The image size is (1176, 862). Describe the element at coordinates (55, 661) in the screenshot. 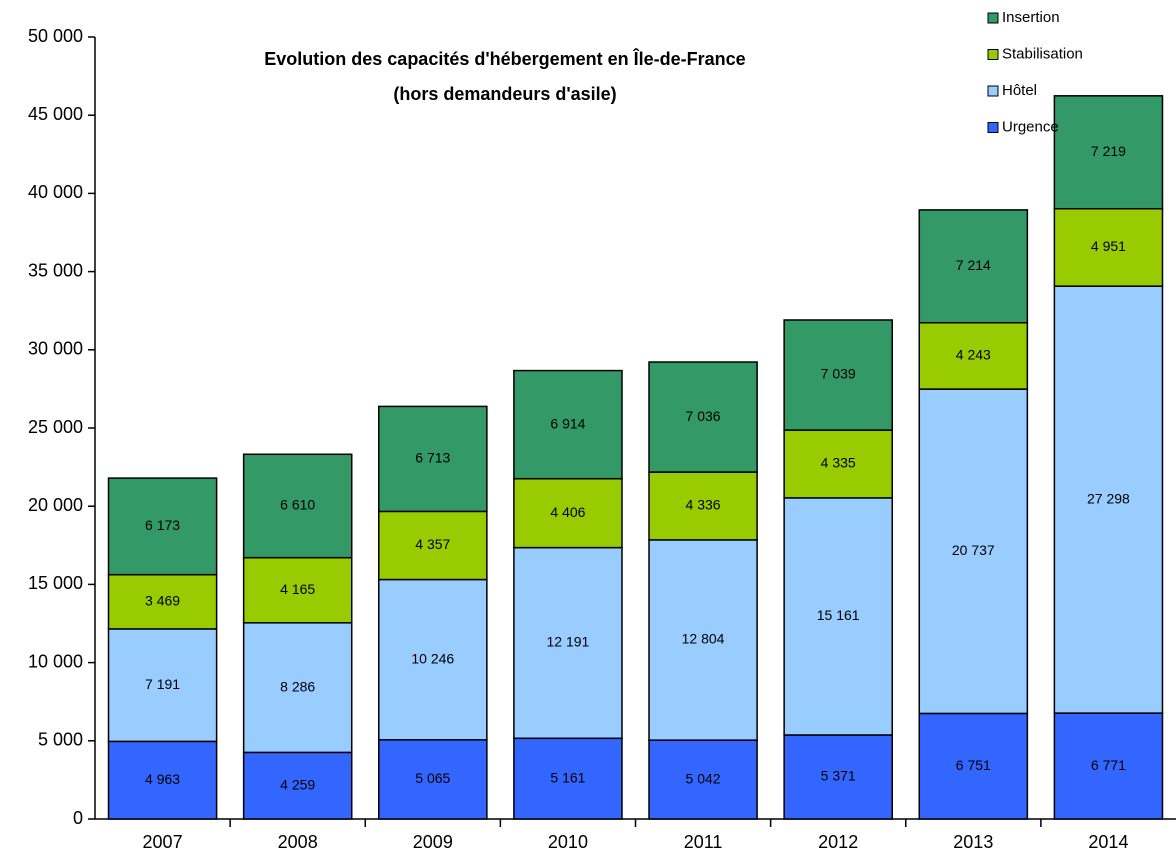

I see `y-tick-label: 10 000` at that location.